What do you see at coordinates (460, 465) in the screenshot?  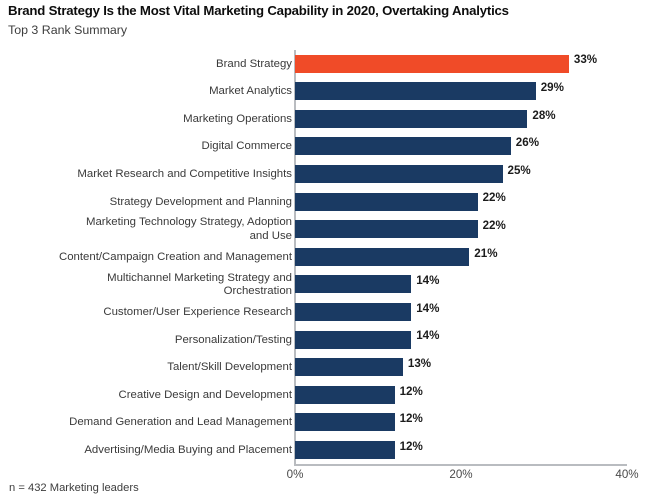 I see `x-axis-line` at bounding box center [460, 465].